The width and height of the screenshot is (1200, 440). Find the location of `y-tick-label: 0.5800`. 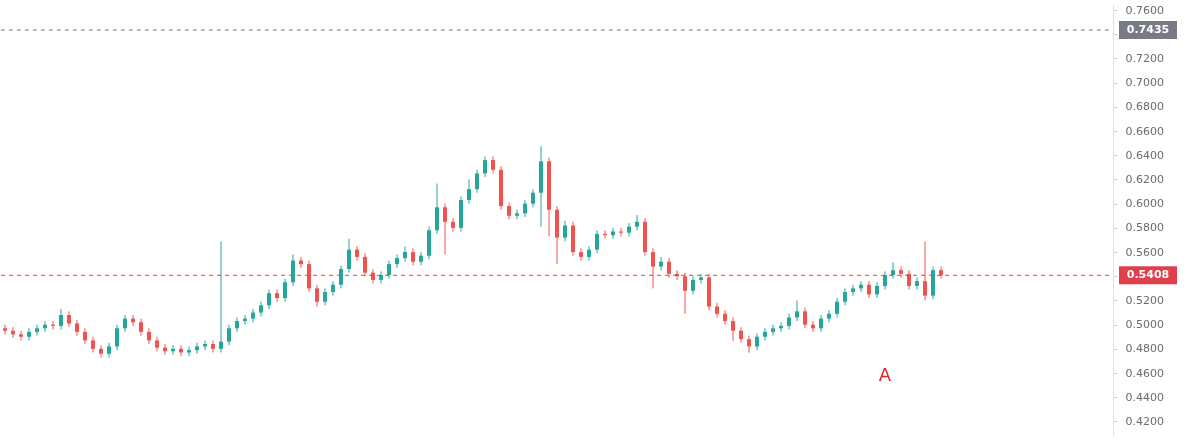

y-tick-label: 0.5800 is located at coordinates (1144, 228).